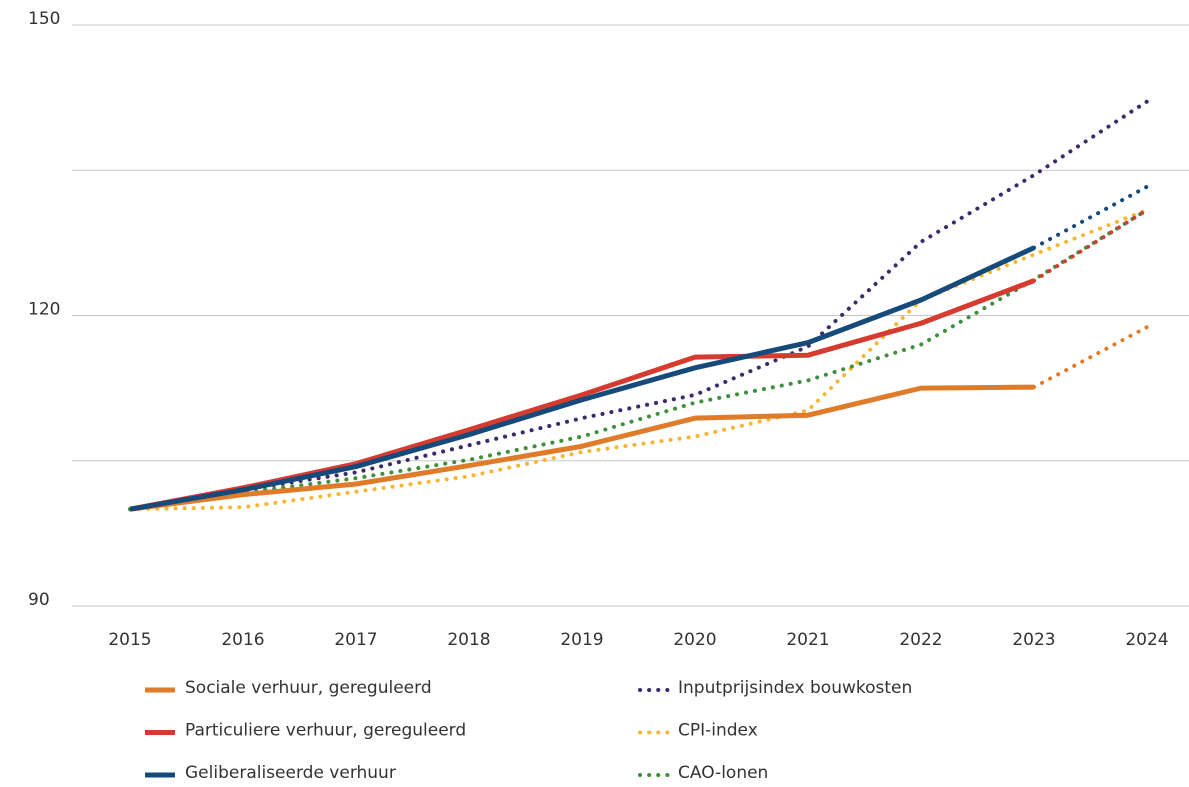 Image resolution: width=1189 pixels, height=787 pixels. I want to click on legend-label: Sociale verhuur, gereguleerd, so click(308, 688).